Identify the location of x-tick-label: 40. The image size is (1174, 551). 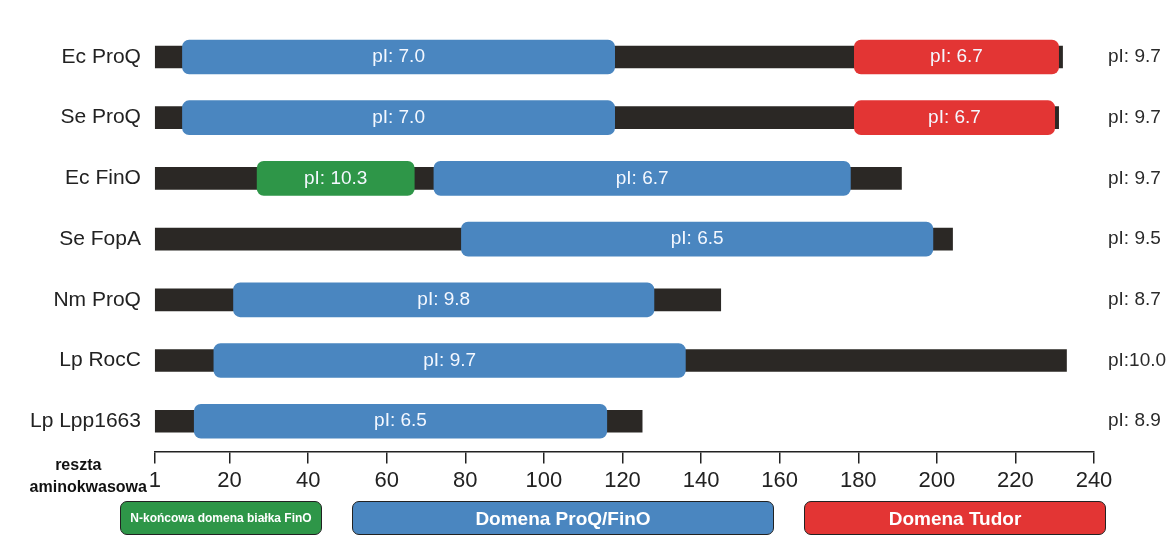
(308, 479).